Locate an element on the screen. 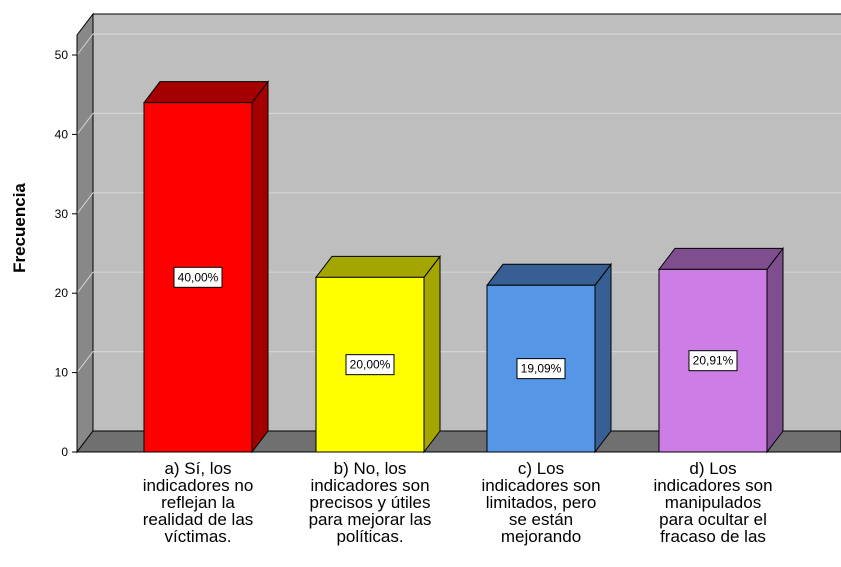 This screenshot has height=567, width=841. data-label-text: 20,00% is located at coordinates (370, 365).